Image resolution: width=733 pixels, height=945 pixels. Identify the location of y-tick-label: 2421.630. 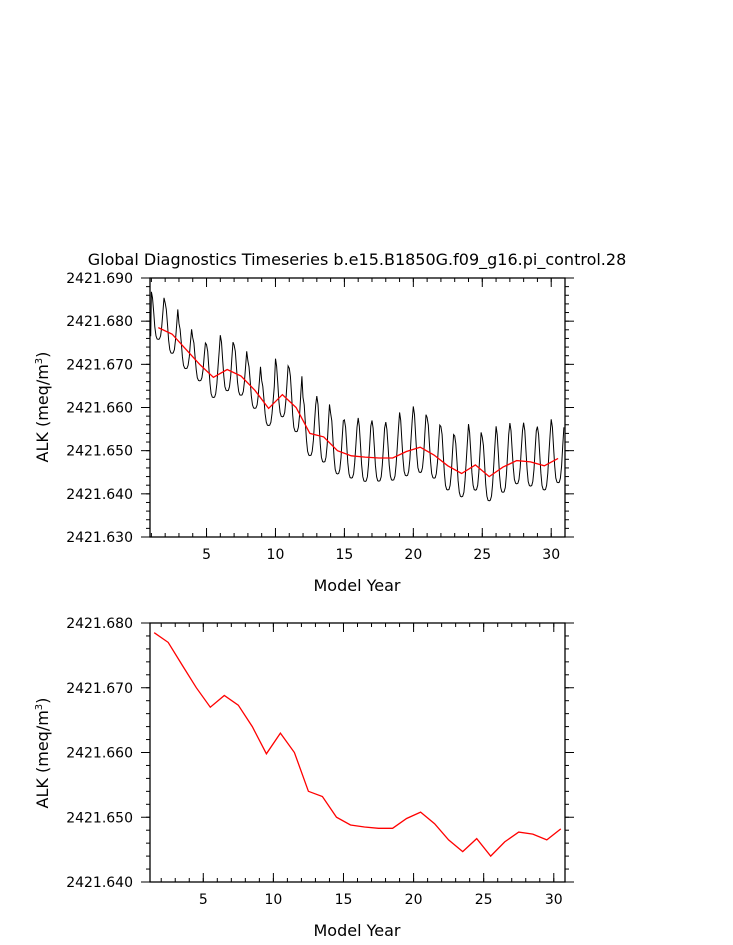
(99, 538).